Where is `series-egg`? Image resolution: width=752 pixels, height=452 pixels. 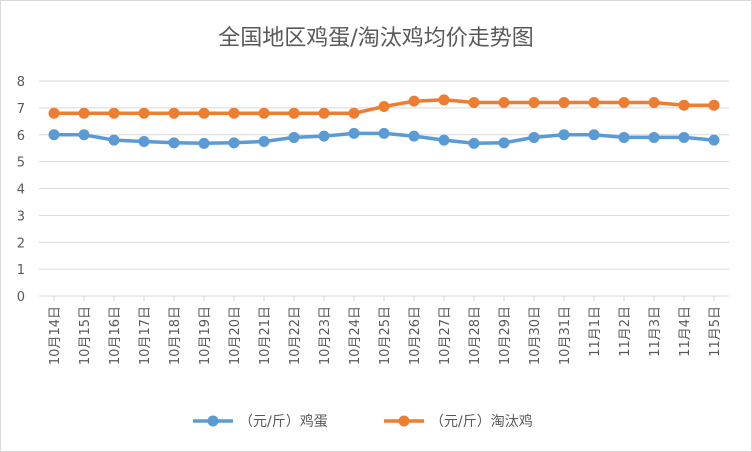
series-egg is located at coordinates (384, 138).